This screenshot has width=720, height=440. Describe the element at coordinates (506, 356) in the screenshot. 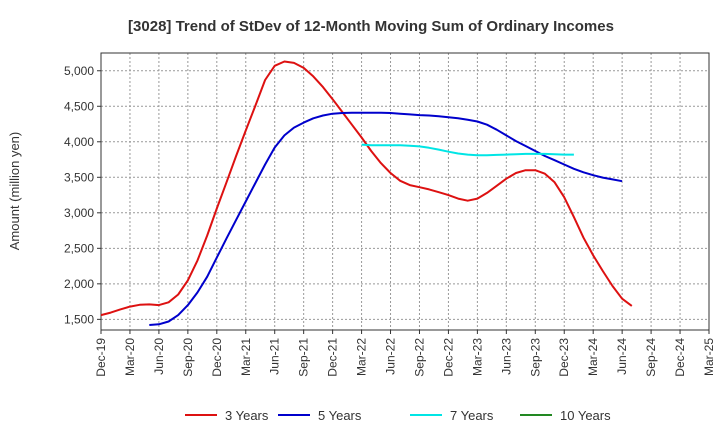

I see `x-tick-label: Jun-23` at that location.